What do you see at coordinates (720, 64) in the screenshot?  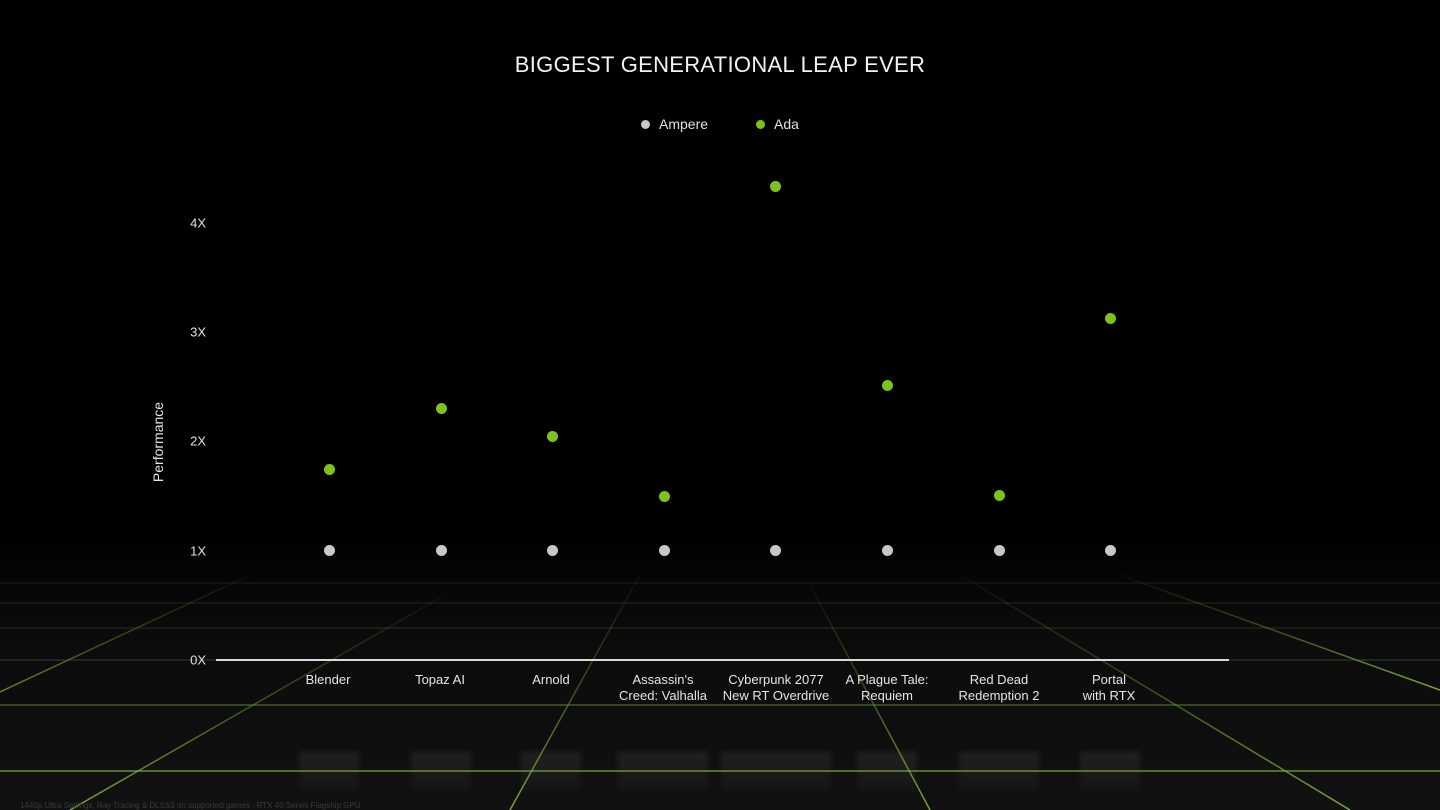 I see `chart-title: BIGGEST GENERATIONAL LEAP EVER` at bounding box center [720, 64].